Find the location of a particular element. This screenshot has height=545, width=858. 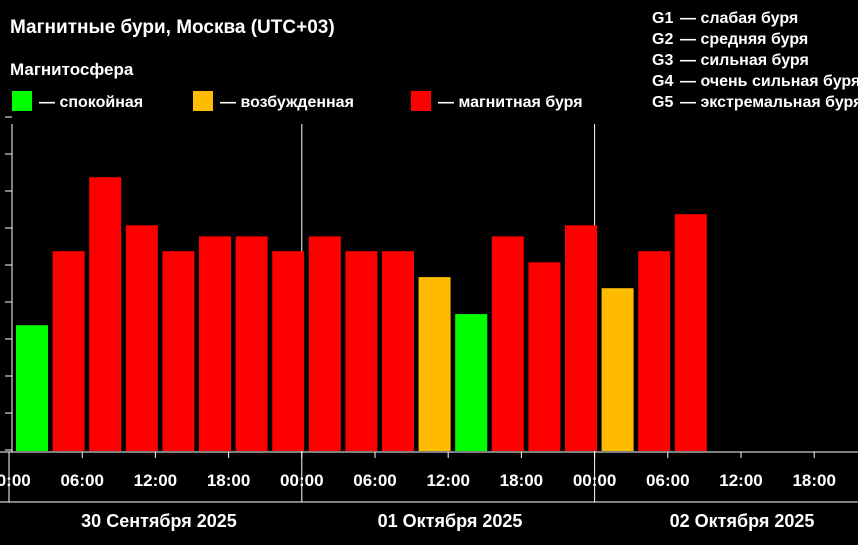

day-label: 01 Октября 2025 is located at coordinates (450, 521).